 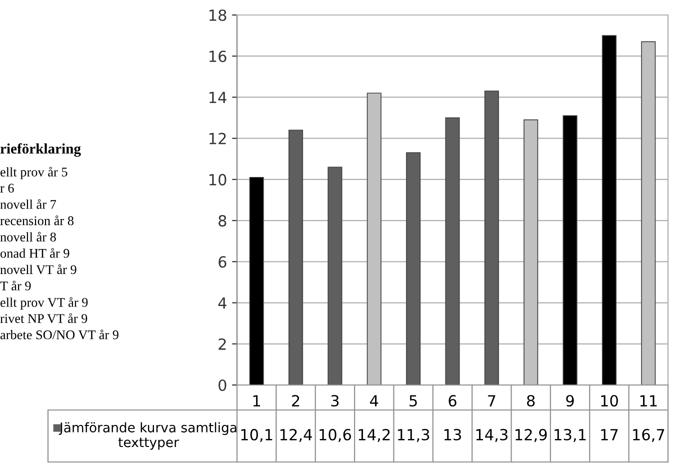 I want to click on y-tick-label: 12, so click(x=218, y=138).